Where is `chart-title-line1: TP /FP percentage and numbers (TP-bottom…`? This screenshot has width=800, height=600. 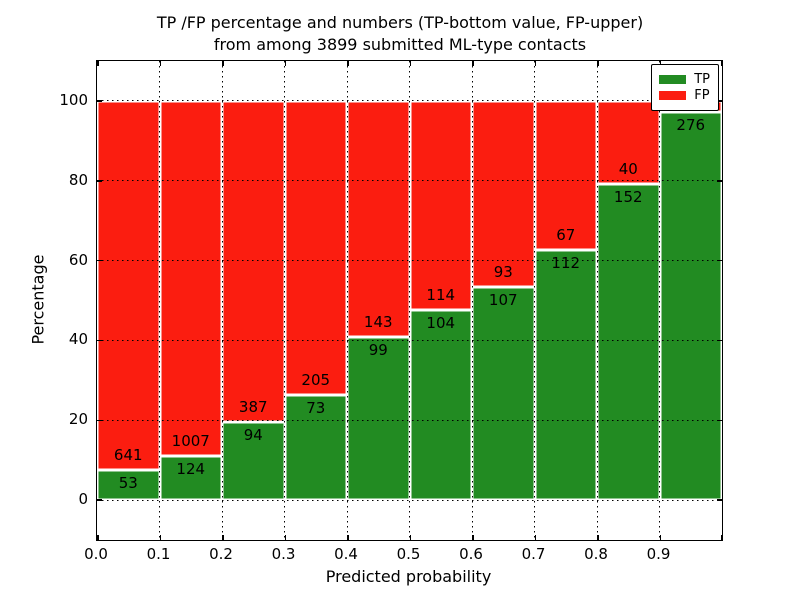 chart-title-line1: TP /FP percentage and numbers (TP-bottom… is located at coordinates (400, 22).